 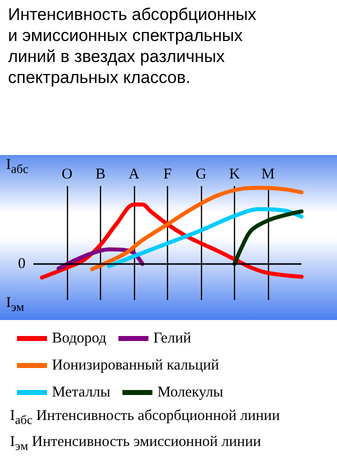 What do you see at coordinates (79, 338) in the screenshot?
I see `legend-label: Водород` at bounding box center [79, 338].